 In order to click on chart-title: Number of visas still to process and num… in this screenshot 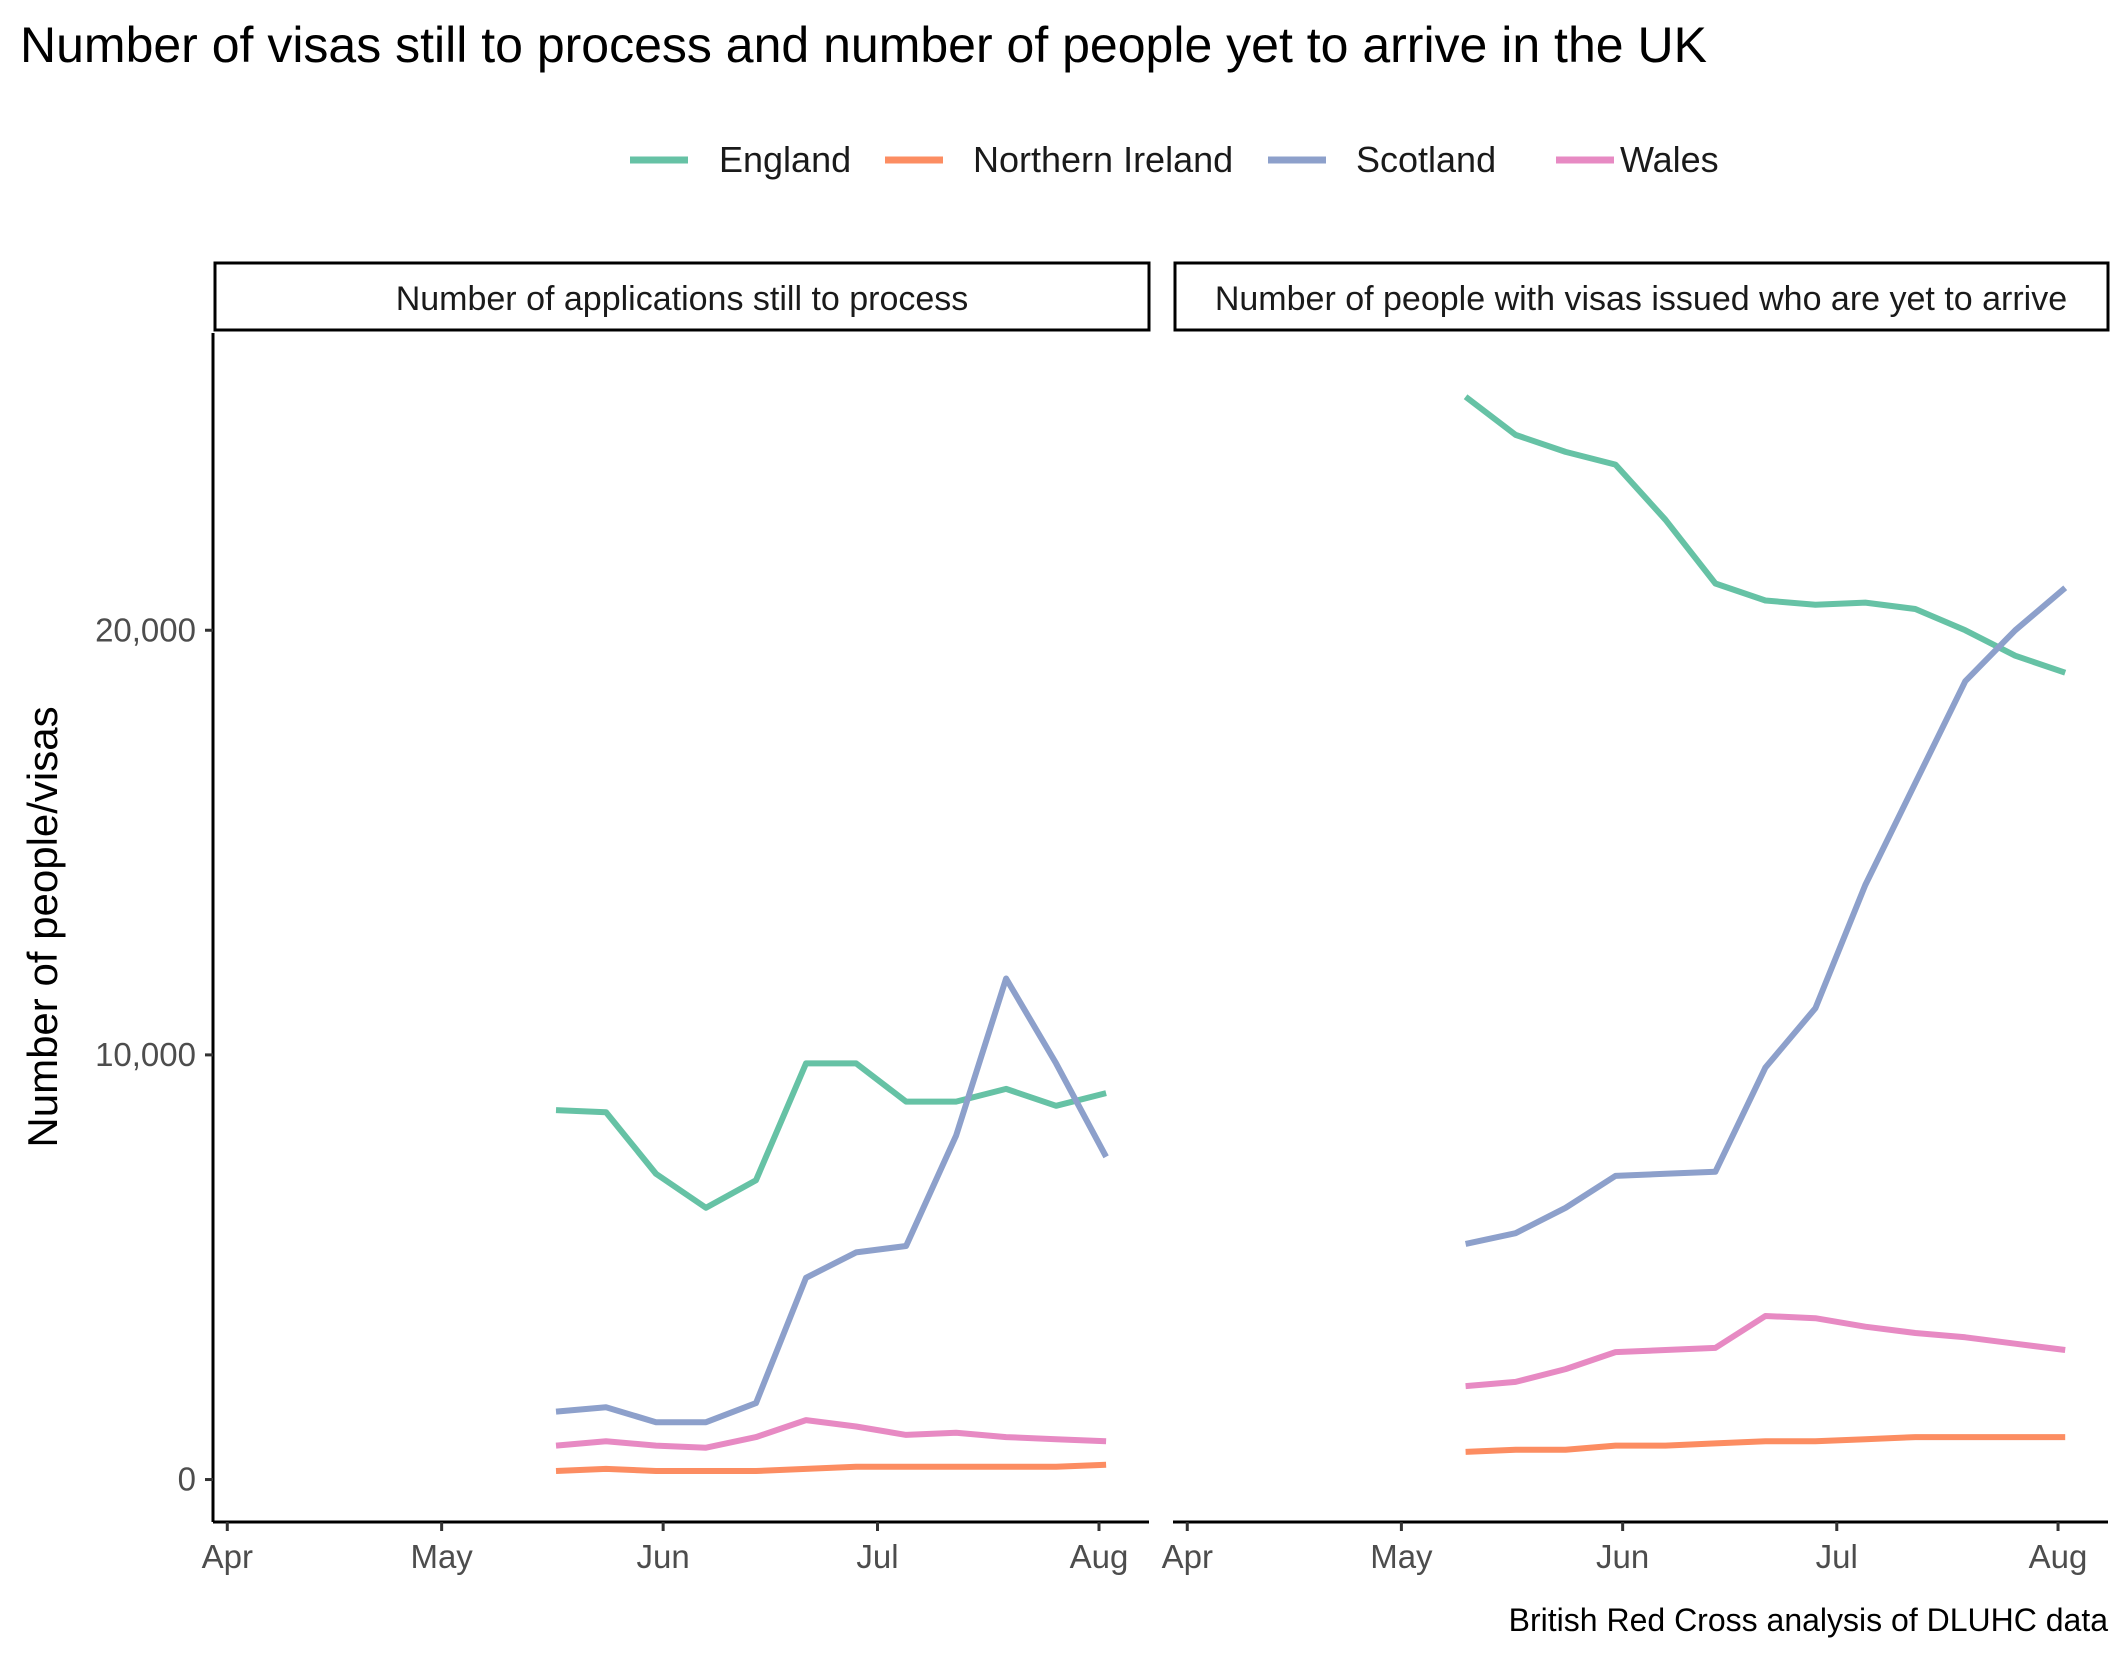, I will do `click(863, 45)`.